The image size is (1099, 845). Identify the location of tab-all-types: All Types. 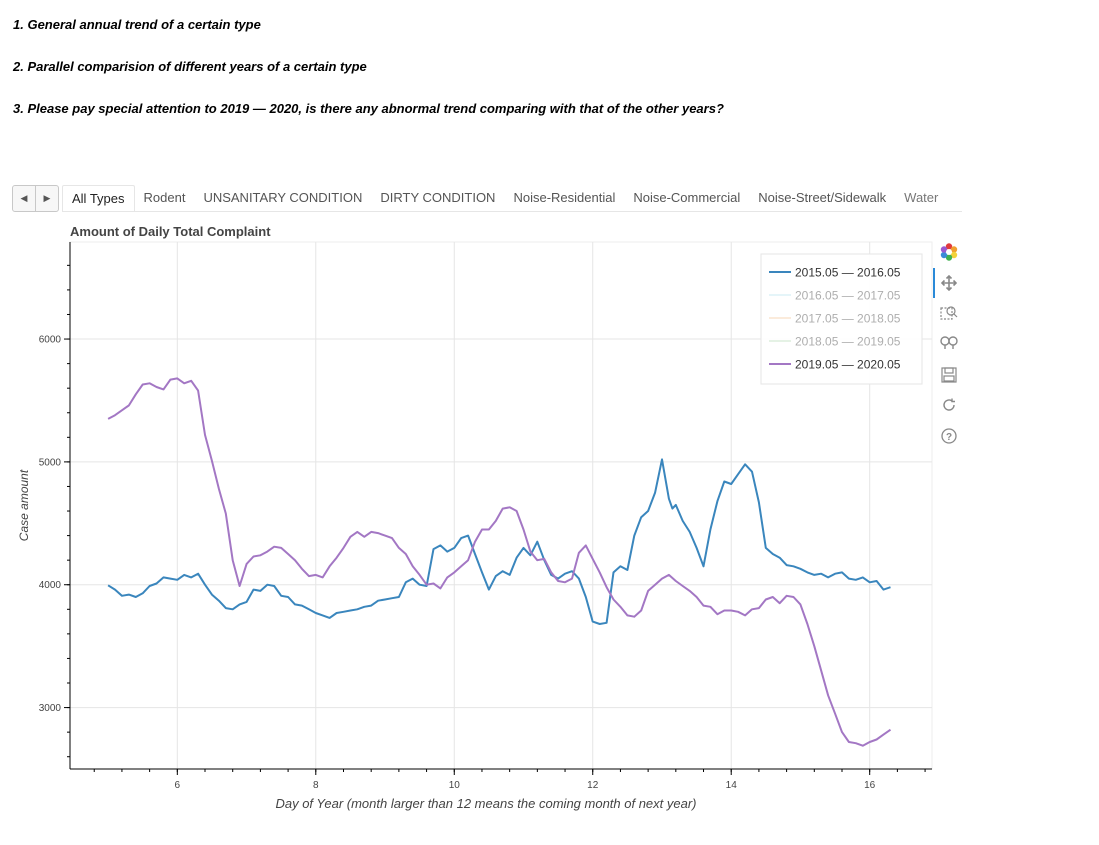
(98, 198).